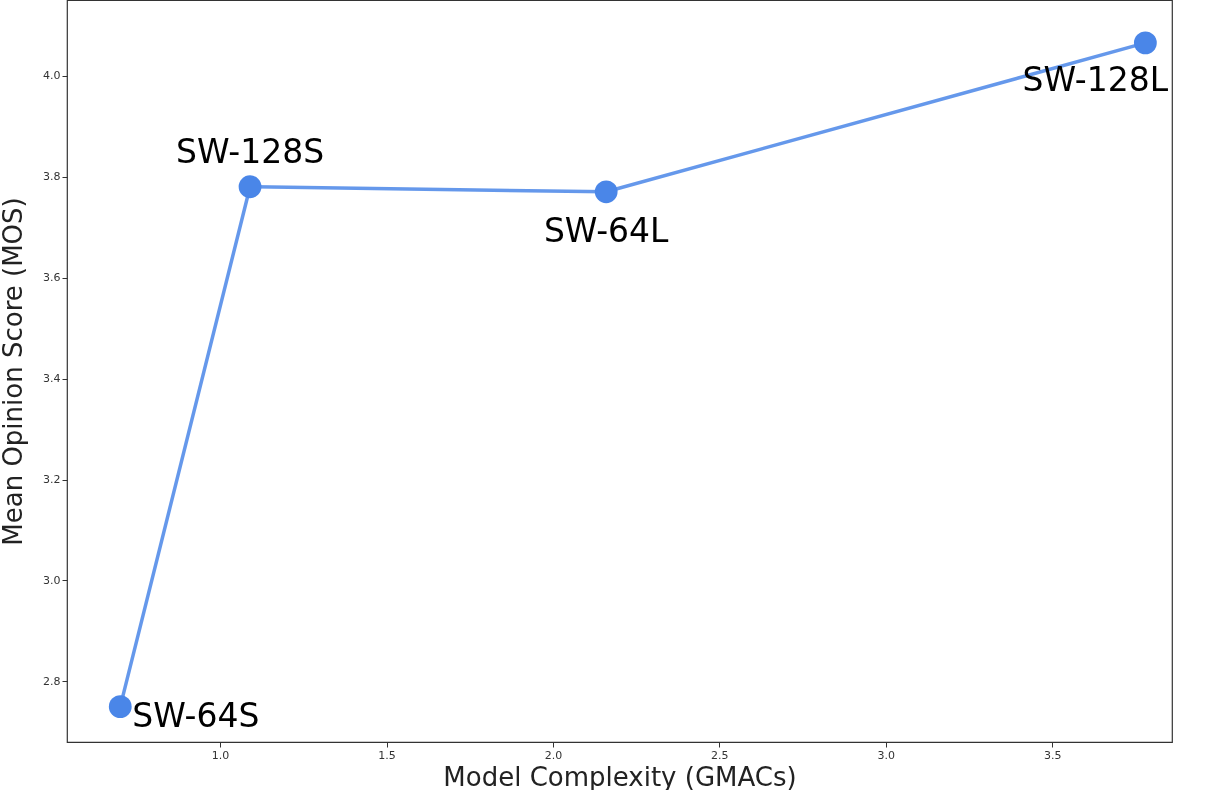  What do you see at coordinates (52, 580) in the screenshot?
I see `y-tick-label: 3.0` at bounding box center [52, 580].